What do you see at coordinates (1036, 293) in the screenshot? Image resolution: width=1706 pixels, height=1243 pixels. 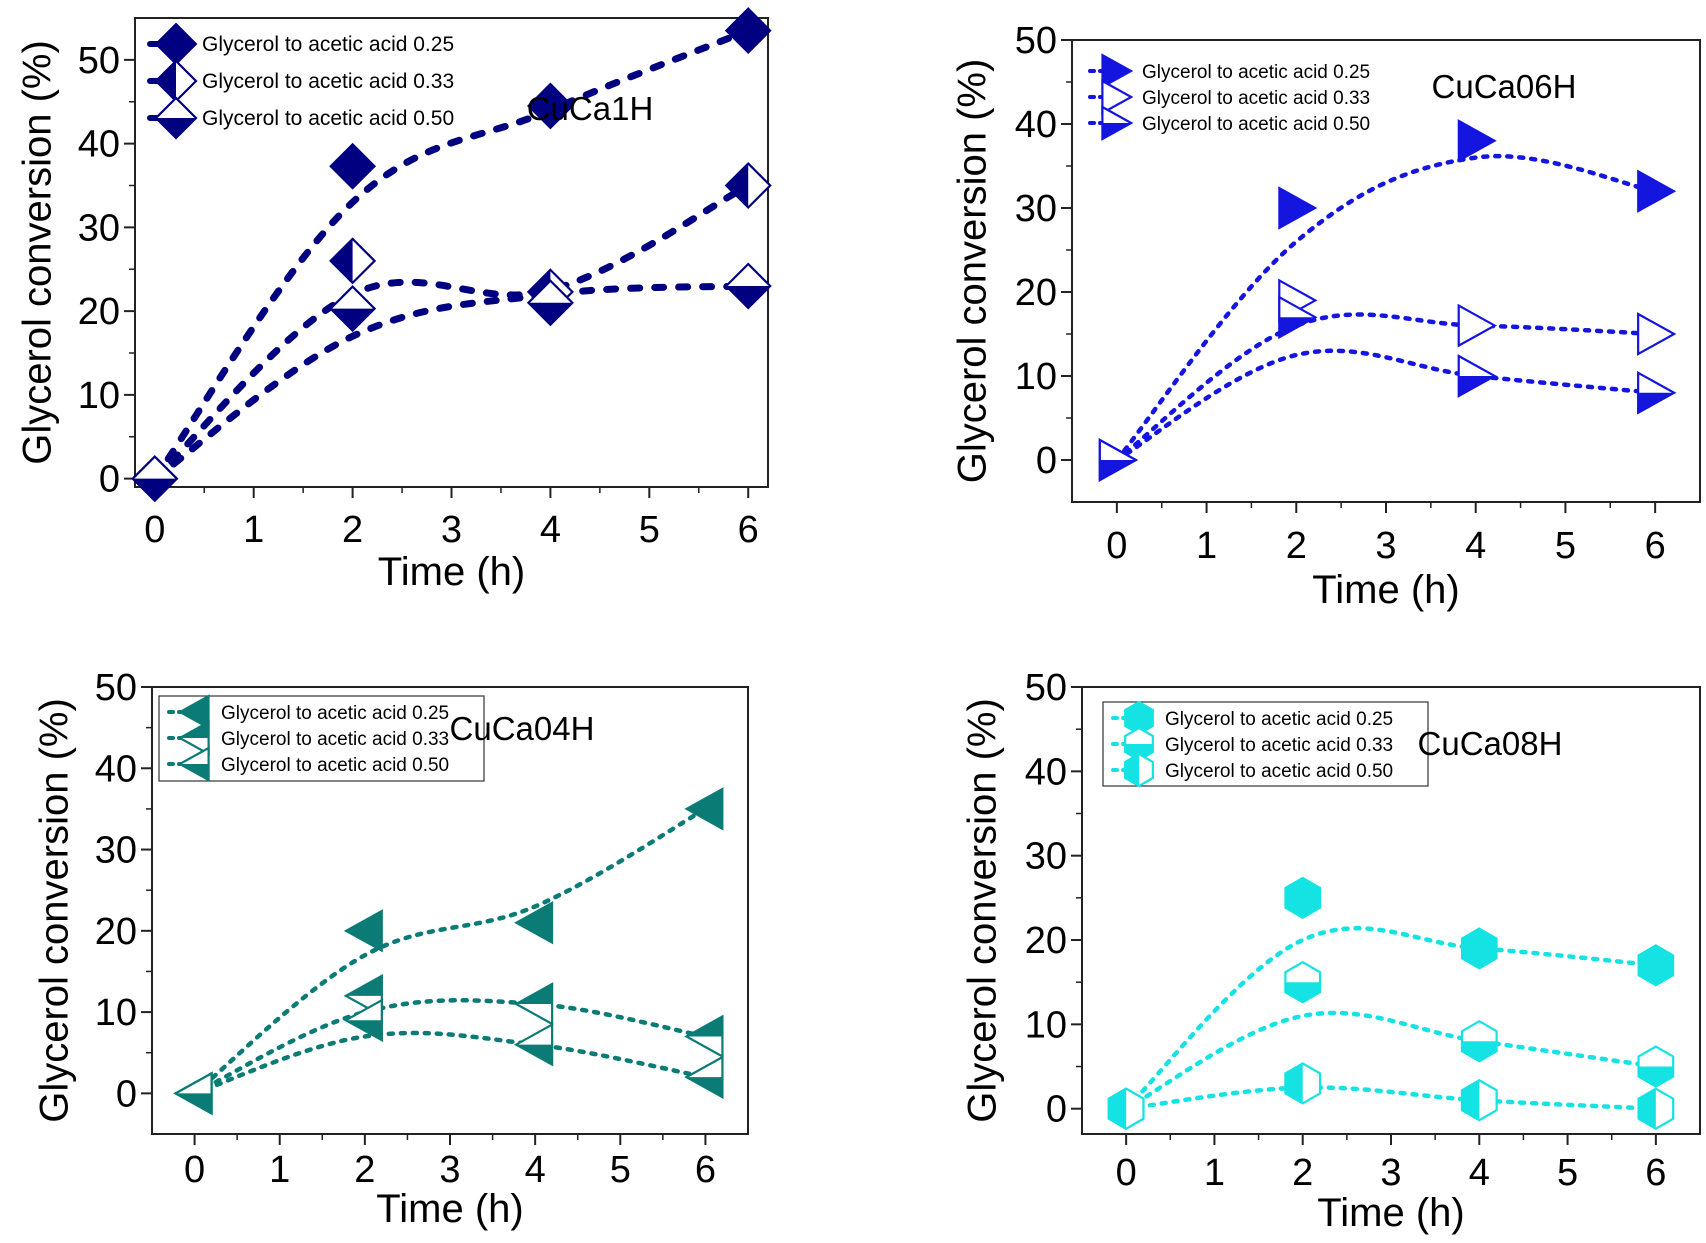 I see `y-tick-label: 20` at bounding box center [1036, 293].